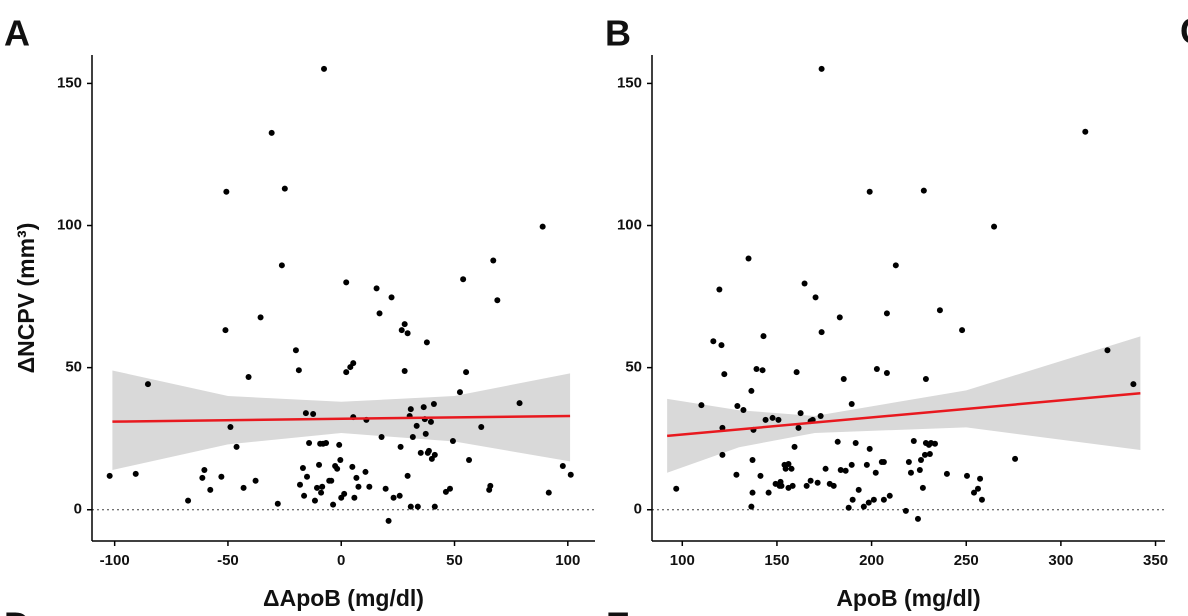 Image resolution: width=1188 pixels, height=616 pixels. I want to click on panel-letter: E, so click(618, 610).